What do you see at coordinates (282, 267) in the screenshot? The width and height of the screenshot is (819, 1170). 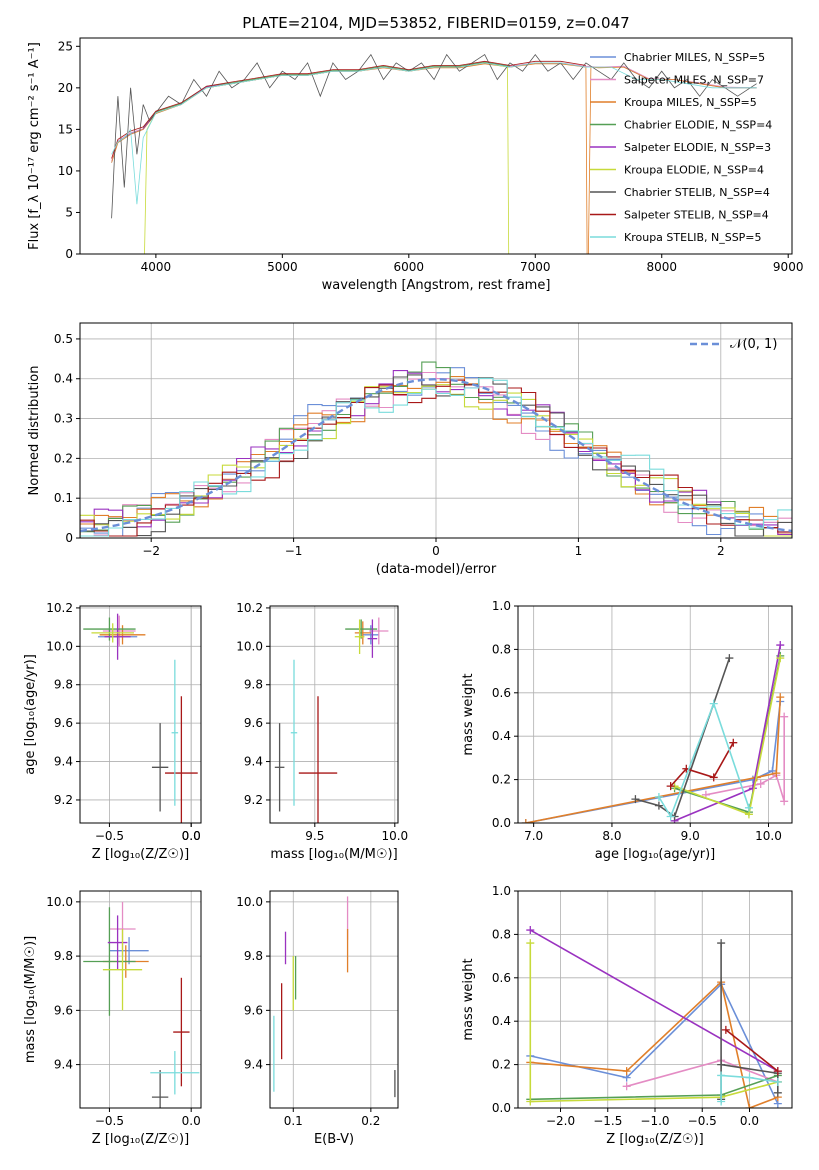 I see `x-tick-label: 5000` at bounding box center [282, 267].